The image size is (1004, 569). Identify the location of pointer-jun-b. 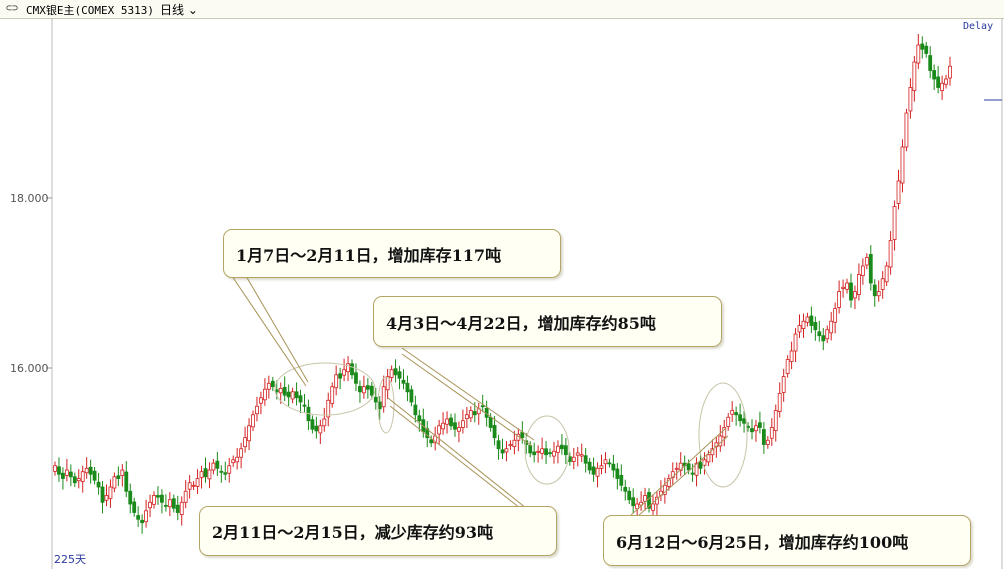
(683, 476).